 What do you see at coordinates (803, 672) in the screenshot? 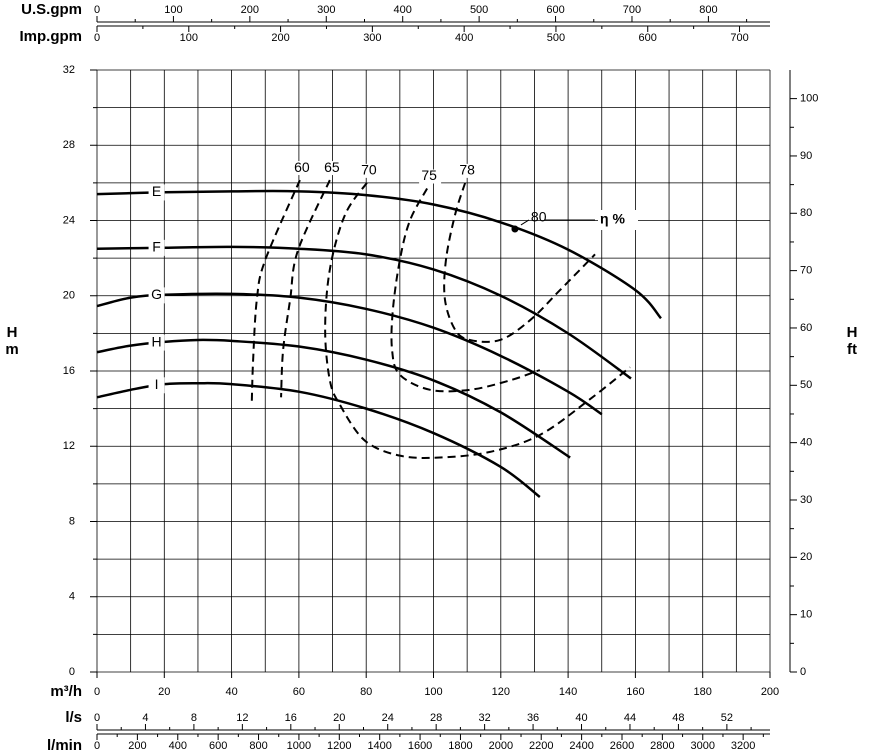
I see `y2-tick-label: 0` at bounding box center [803, 672].